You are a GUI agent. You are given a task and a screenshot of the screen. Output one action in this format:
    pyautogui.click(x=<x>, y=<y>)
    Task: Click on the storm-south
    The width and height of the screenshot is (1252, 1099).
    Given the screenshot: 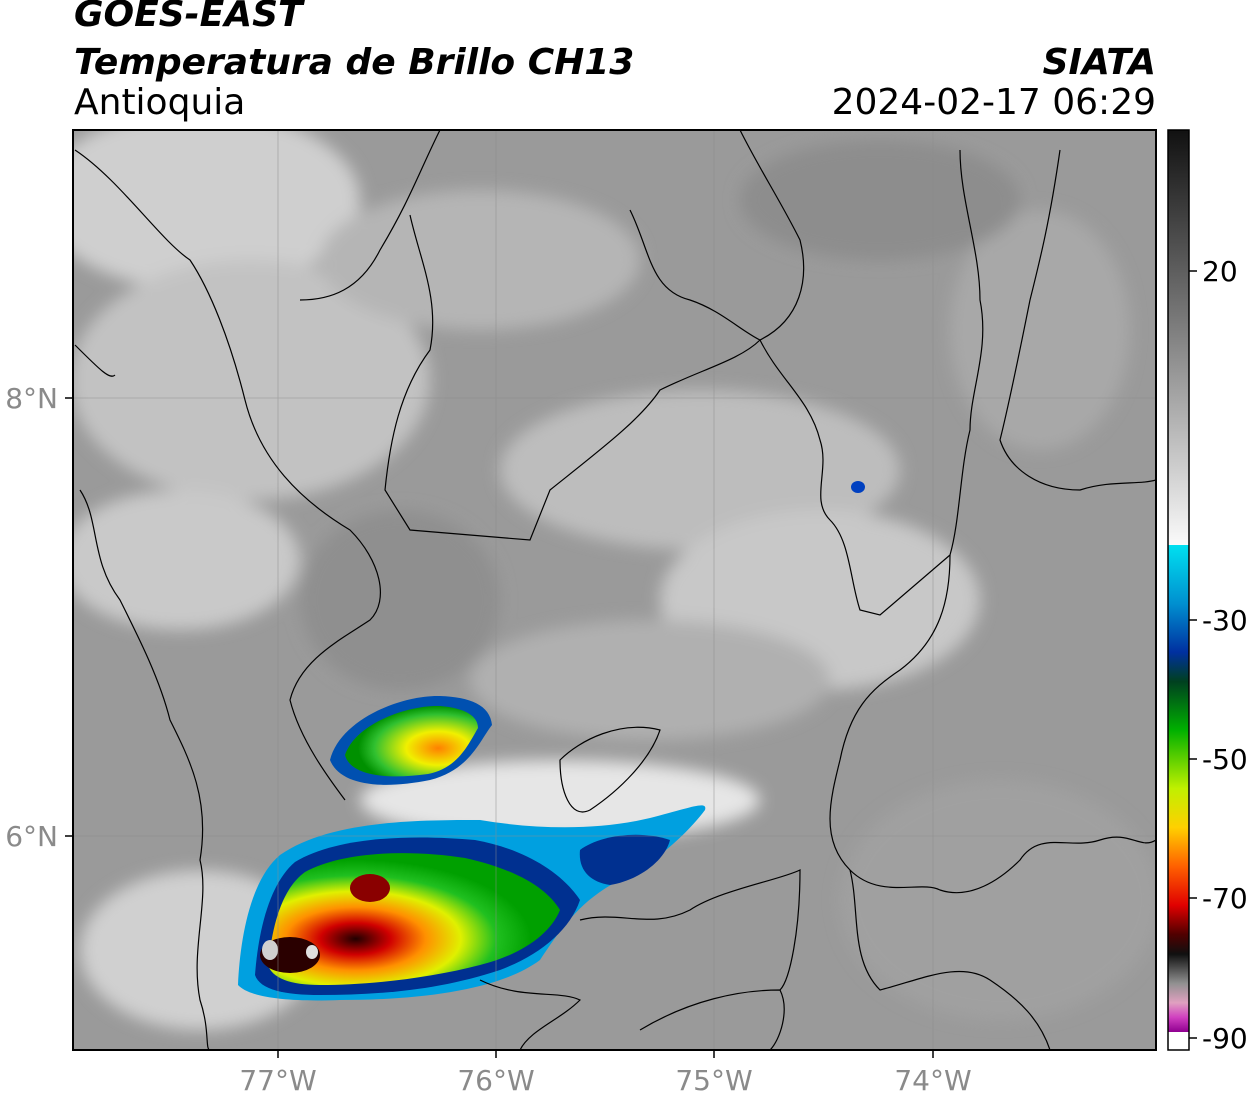 What is the action you would take?
    pyautogui.click(x=472, y=903)
    